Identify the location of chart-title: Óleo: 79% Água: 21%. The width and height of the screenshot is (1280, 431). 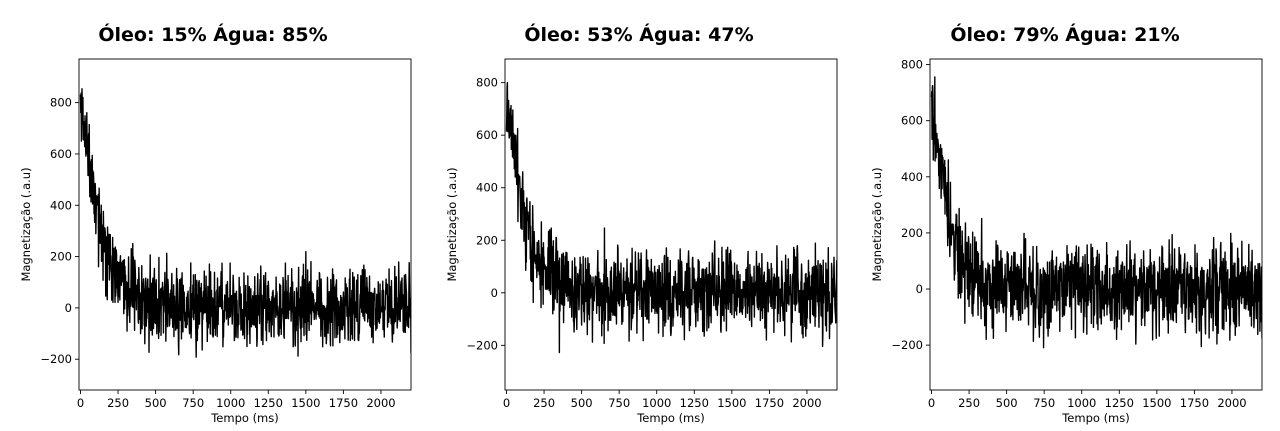
(1065, 35).